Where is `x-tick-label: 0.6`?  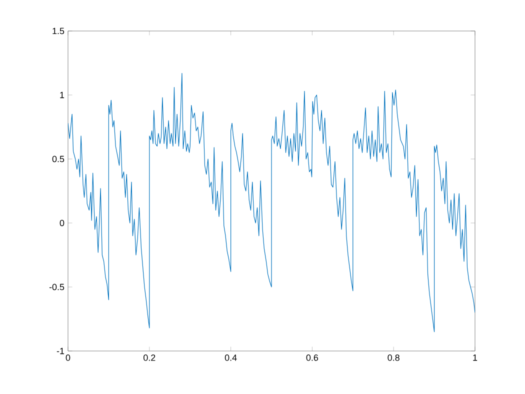 x-tick-label: 0.6 is located at coordinates (312, 357).